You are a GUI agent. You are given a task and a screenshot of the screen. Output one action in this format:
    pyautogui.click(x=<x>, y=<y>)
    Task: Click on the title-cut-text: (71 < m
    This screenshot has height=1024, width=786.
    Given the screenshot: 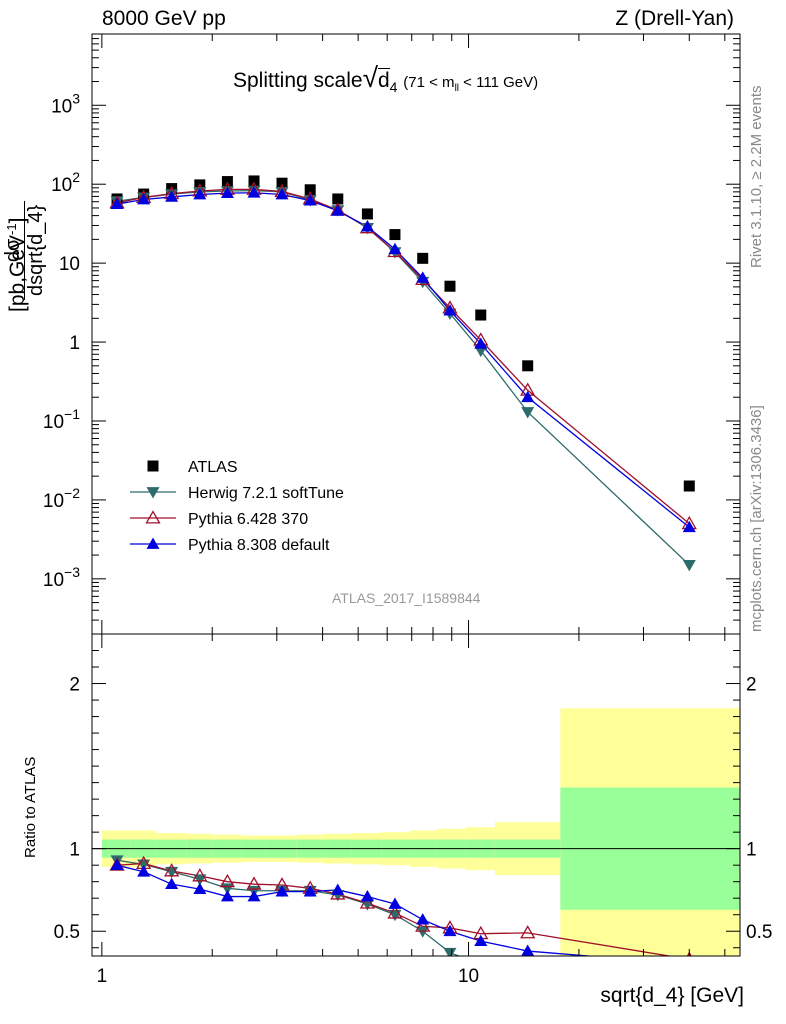 What is the action you would take?
    pyautogui.click(x=429, y=82)
    